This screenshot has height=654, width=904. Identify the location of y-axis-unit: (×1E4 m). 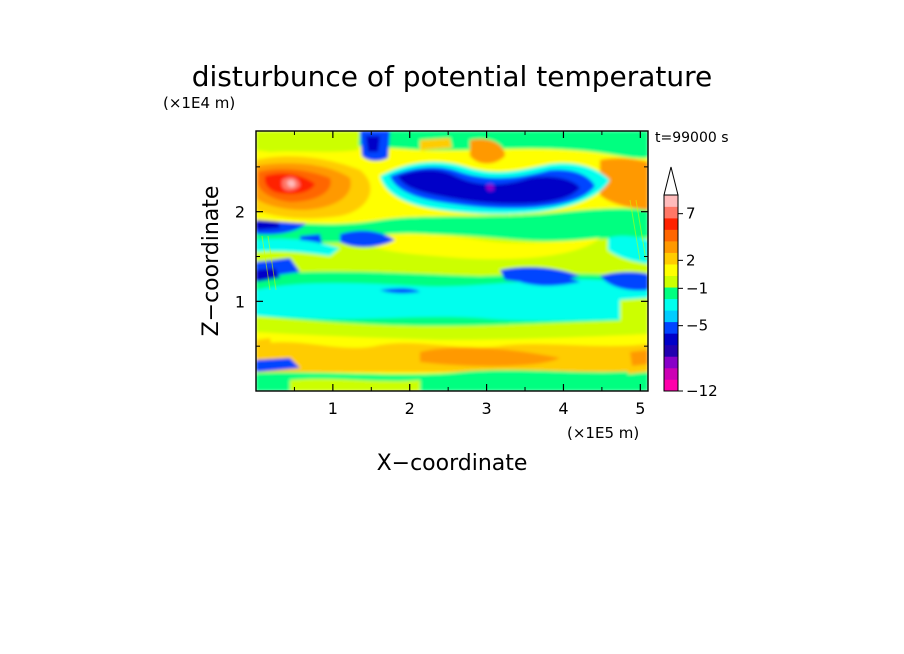
(199, 103).